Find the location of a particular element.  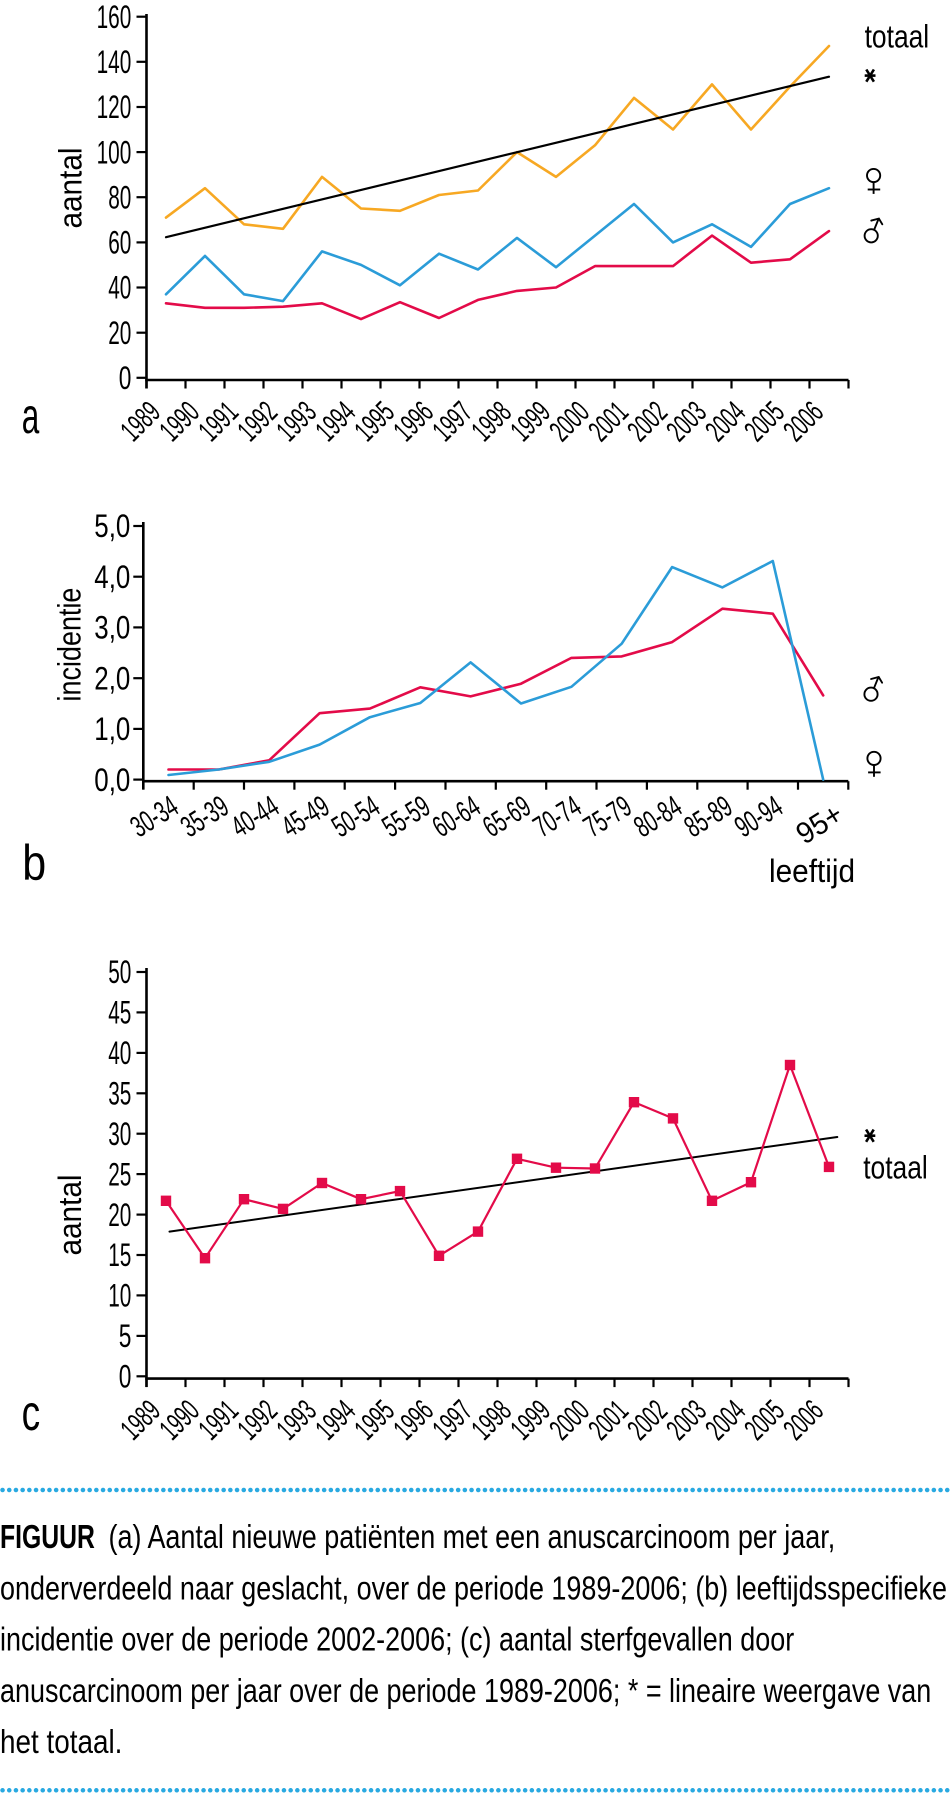

svg-text: 4,0 is located at coordinates (112, 577).